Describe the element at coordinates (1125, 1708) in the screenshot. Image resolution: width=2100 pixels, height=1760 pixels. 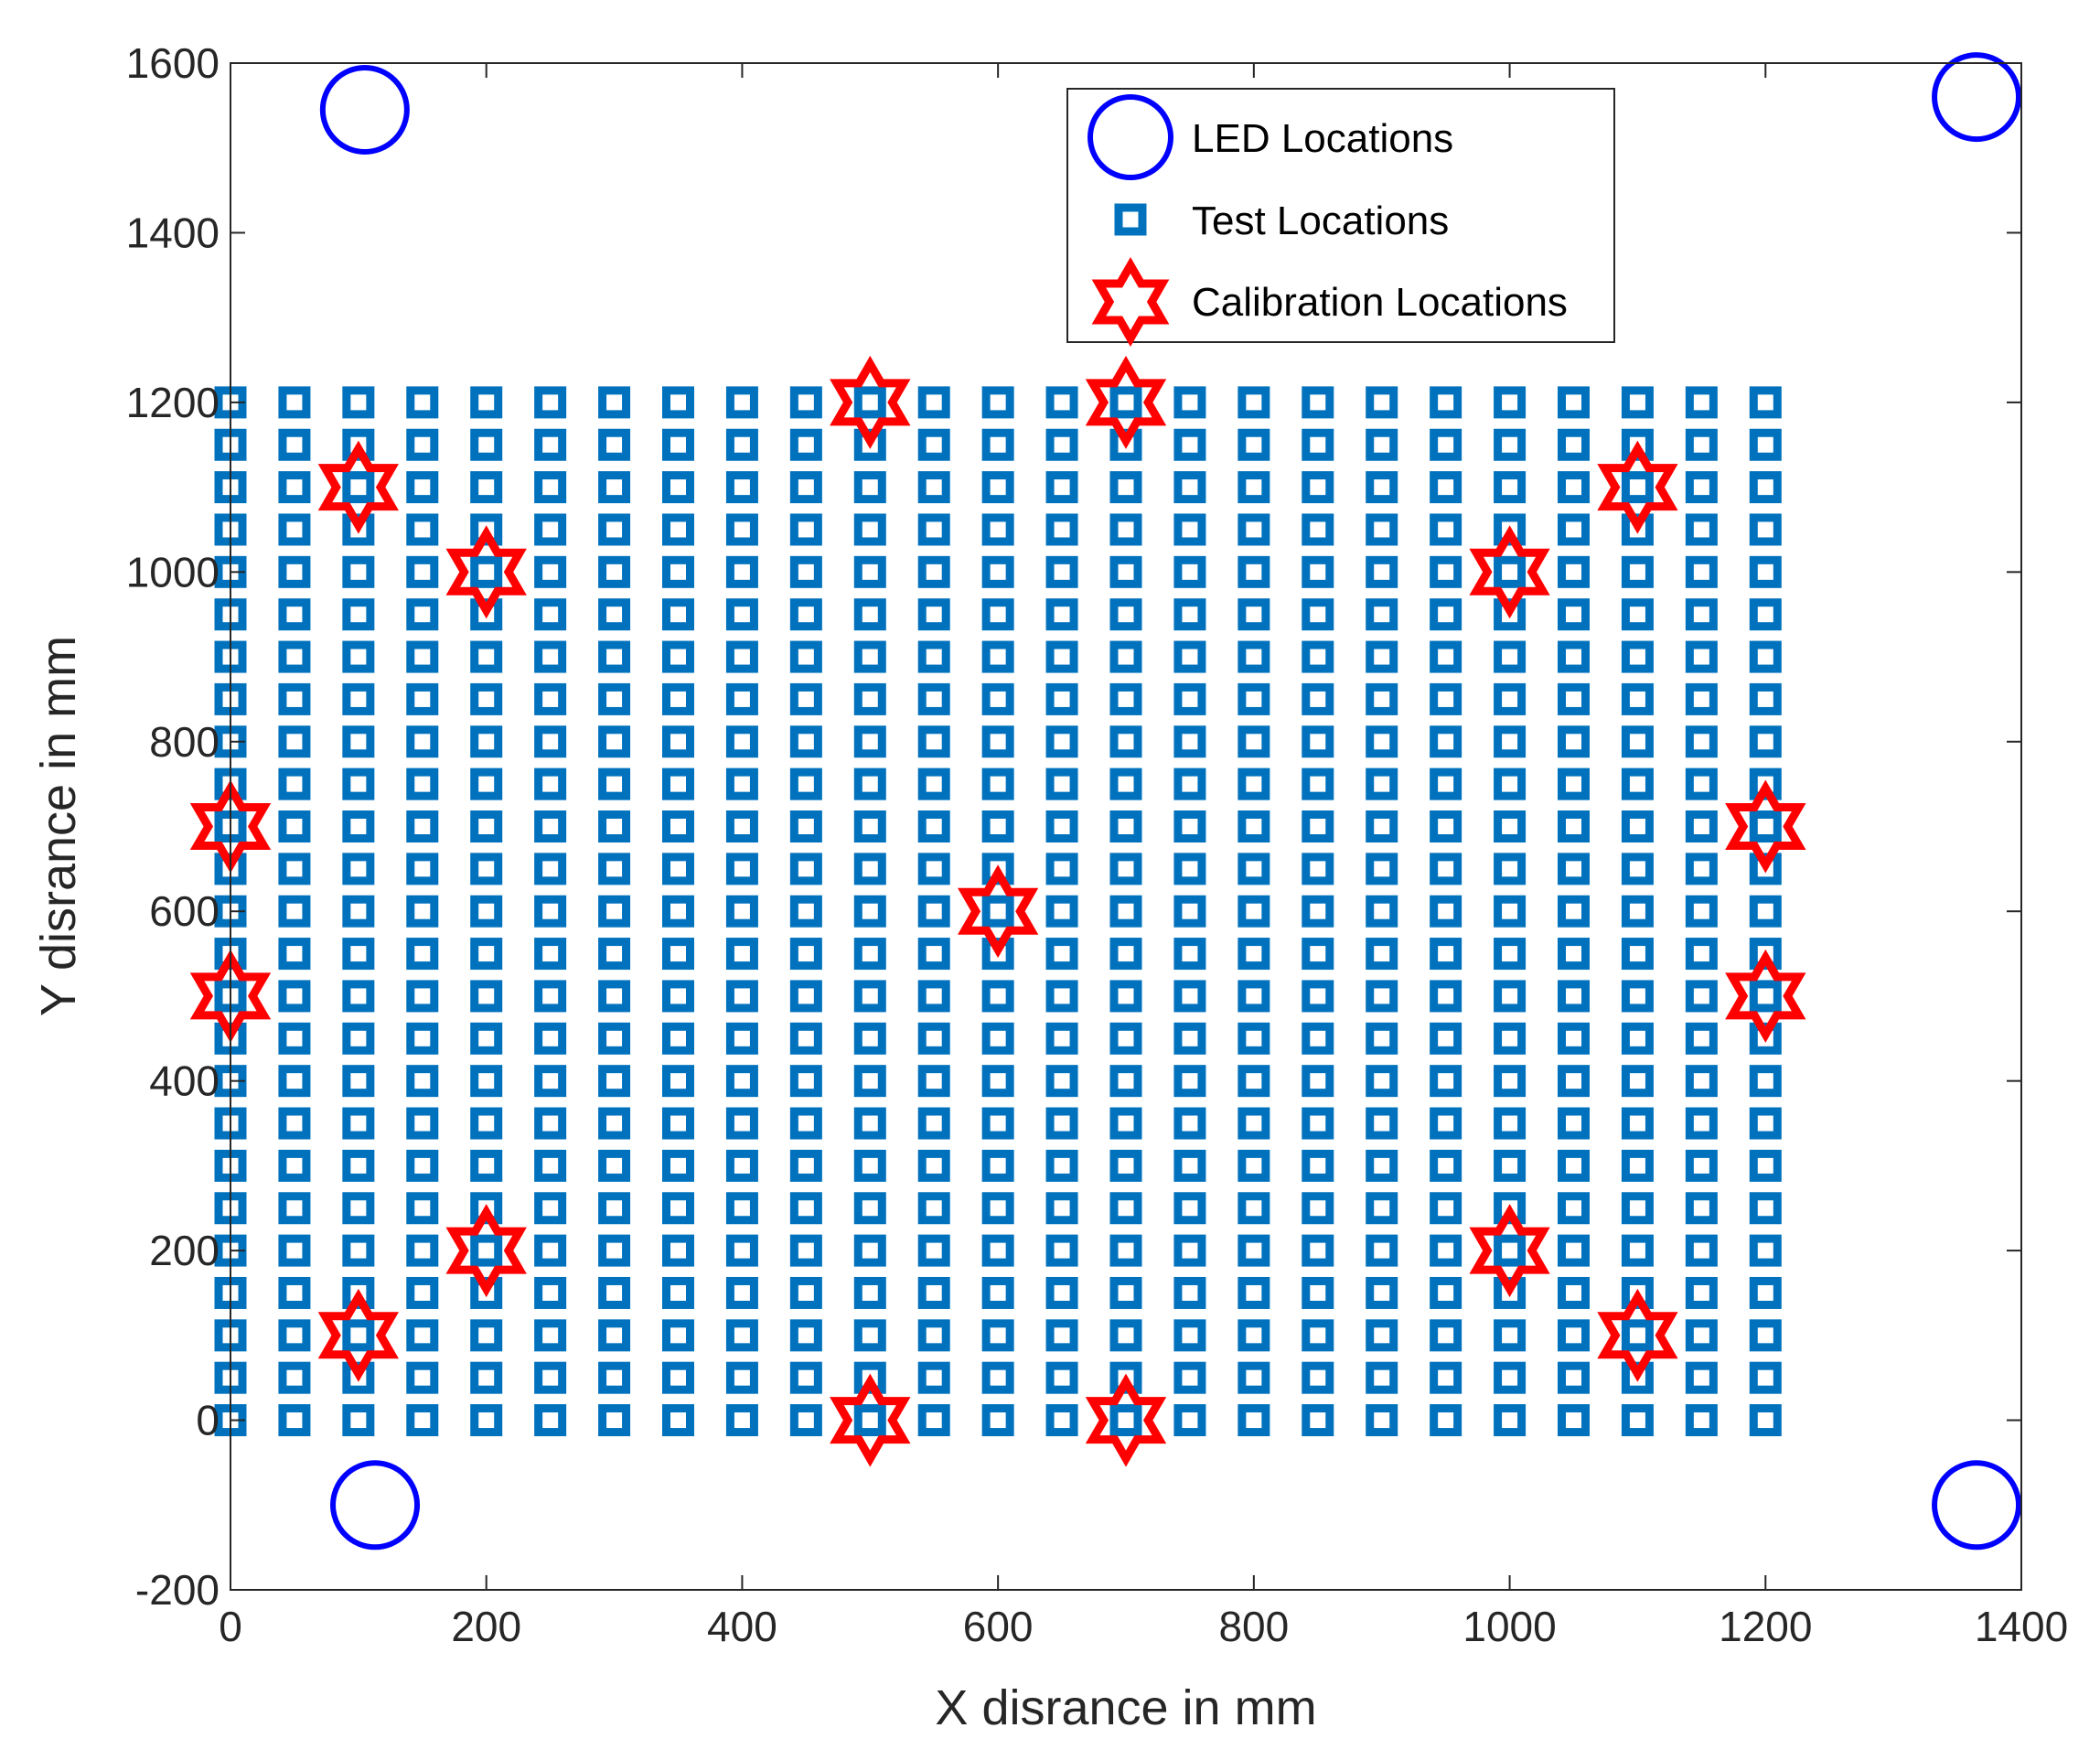
I see `x-axis-title: X disrance in mm` at that location.